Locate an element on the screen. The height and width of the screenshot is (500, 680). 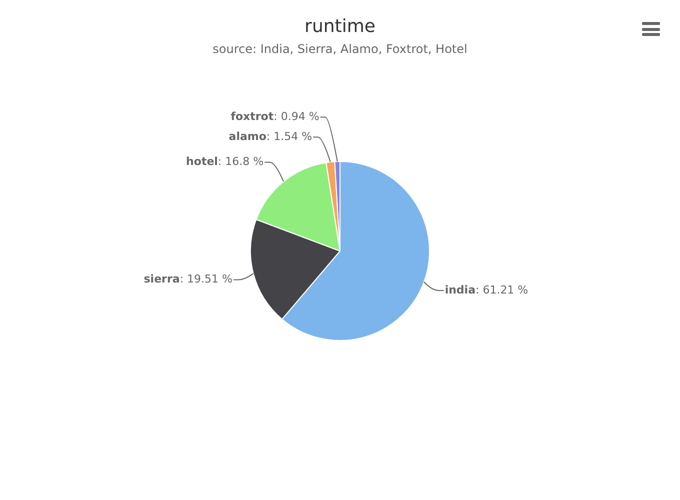
data-label: : 1.54 % is located at coordinates (289, 137).